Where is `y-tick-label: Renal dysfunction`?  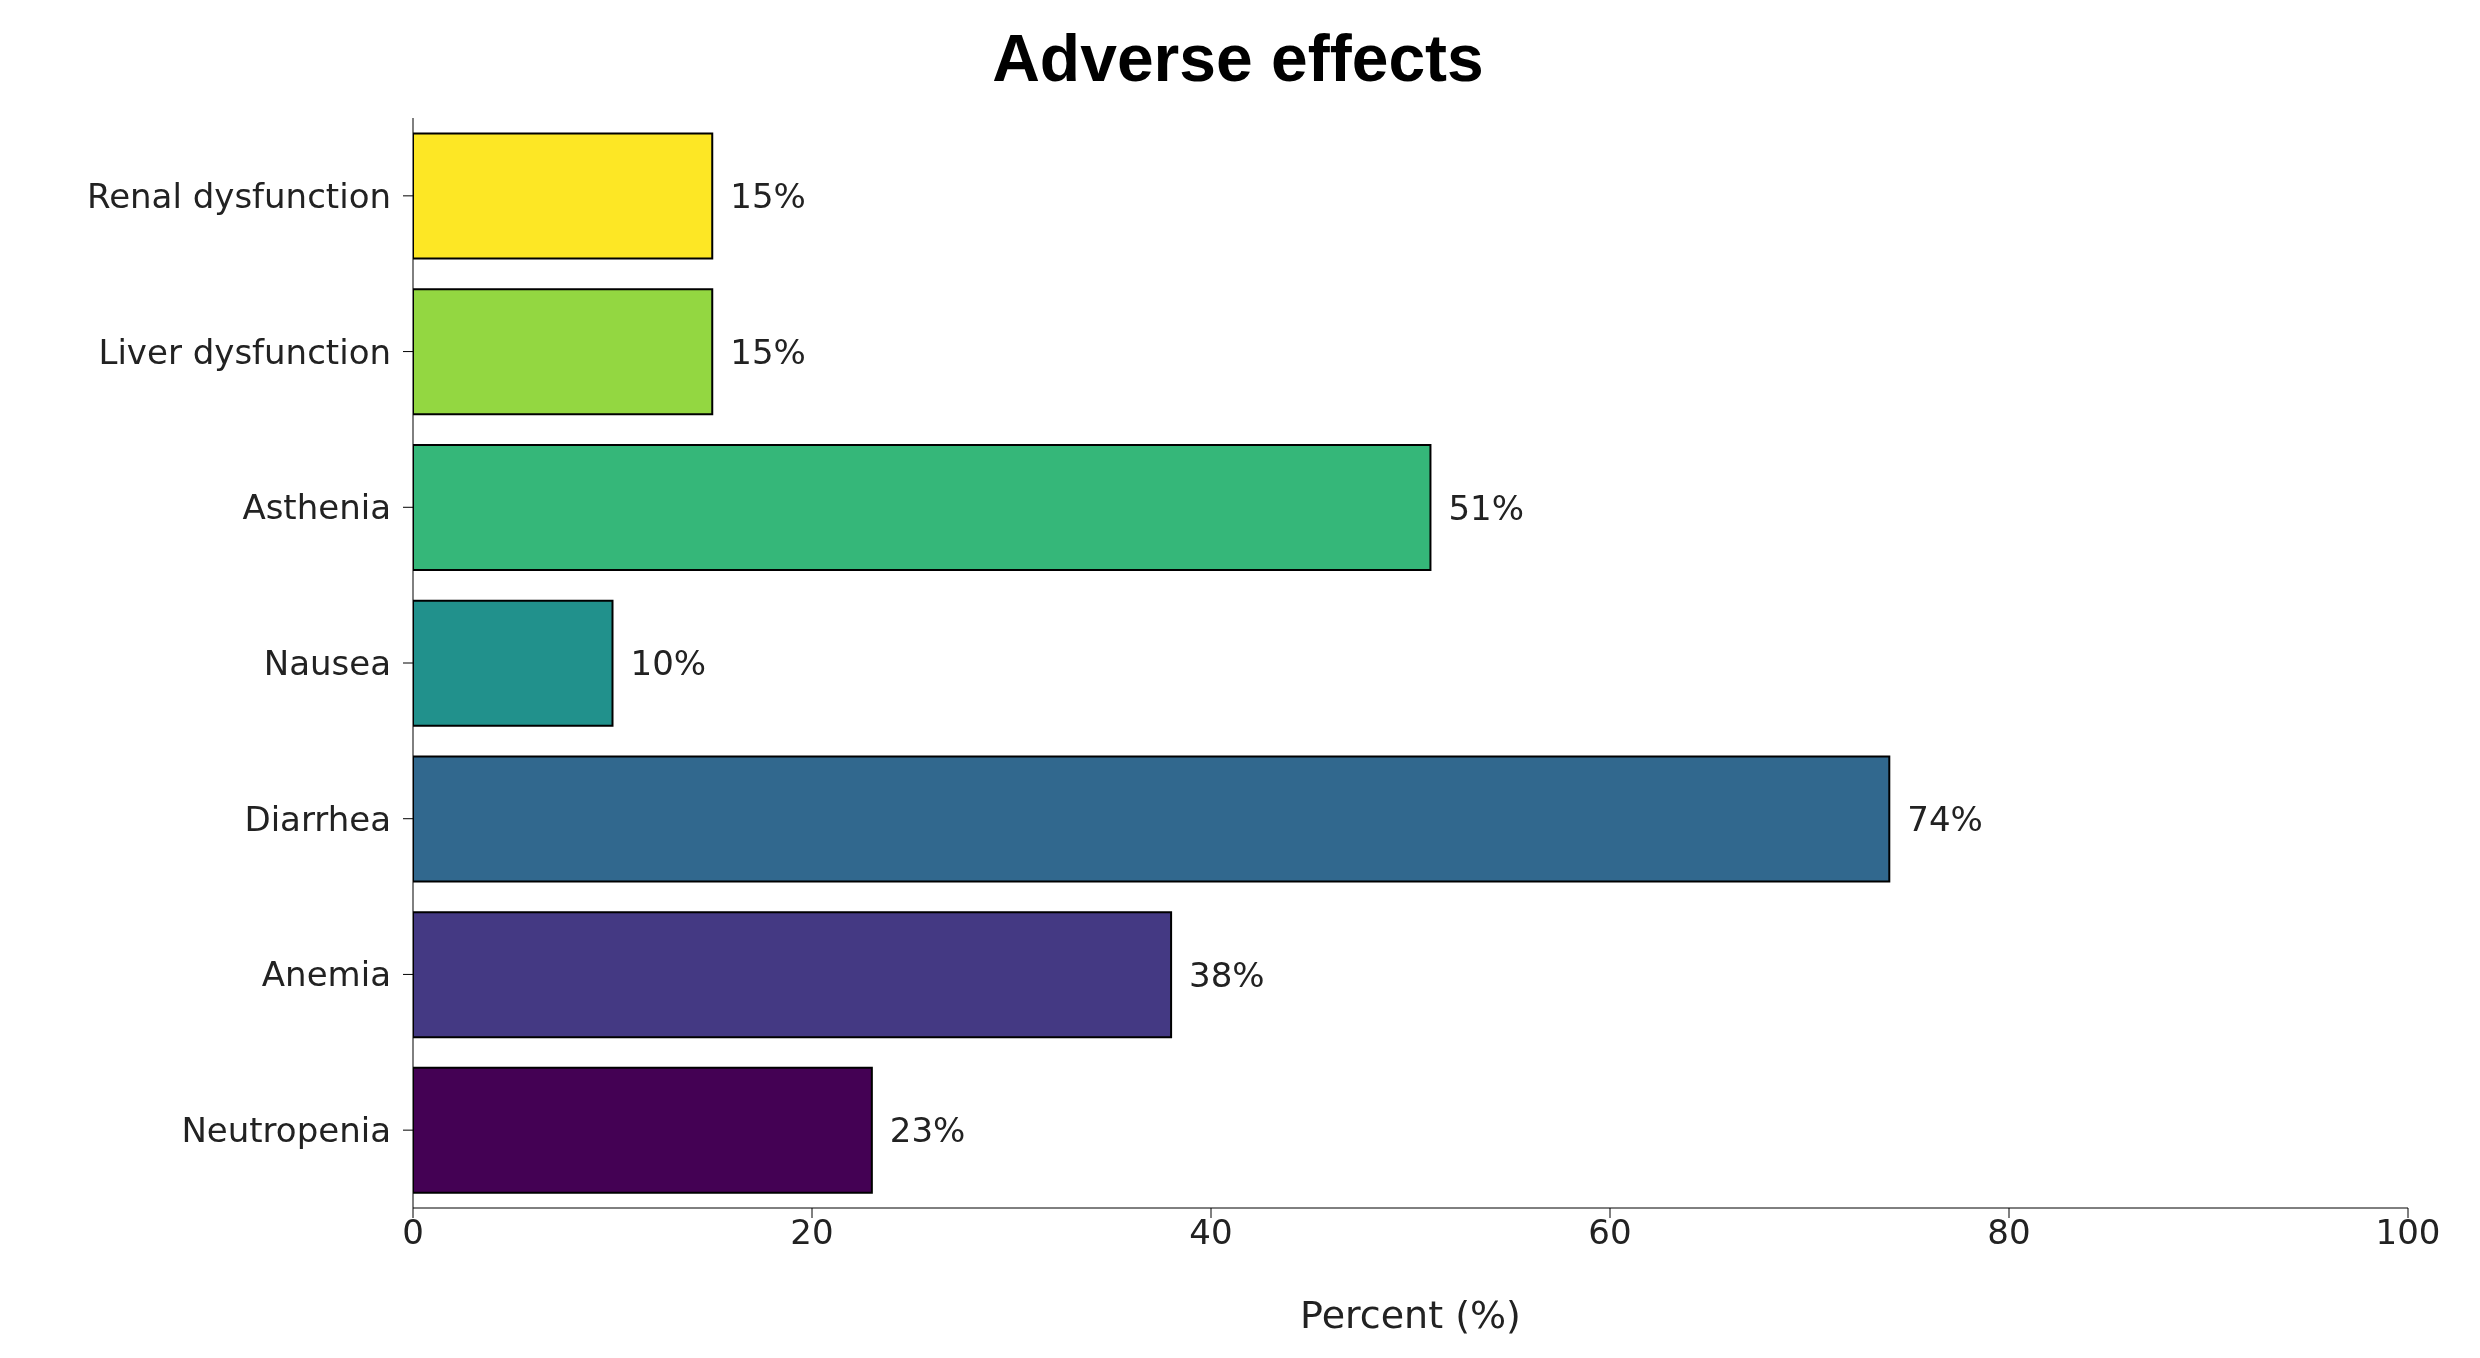 y-tick-label: Renal dysfunction is located at coordinates (239, 195).